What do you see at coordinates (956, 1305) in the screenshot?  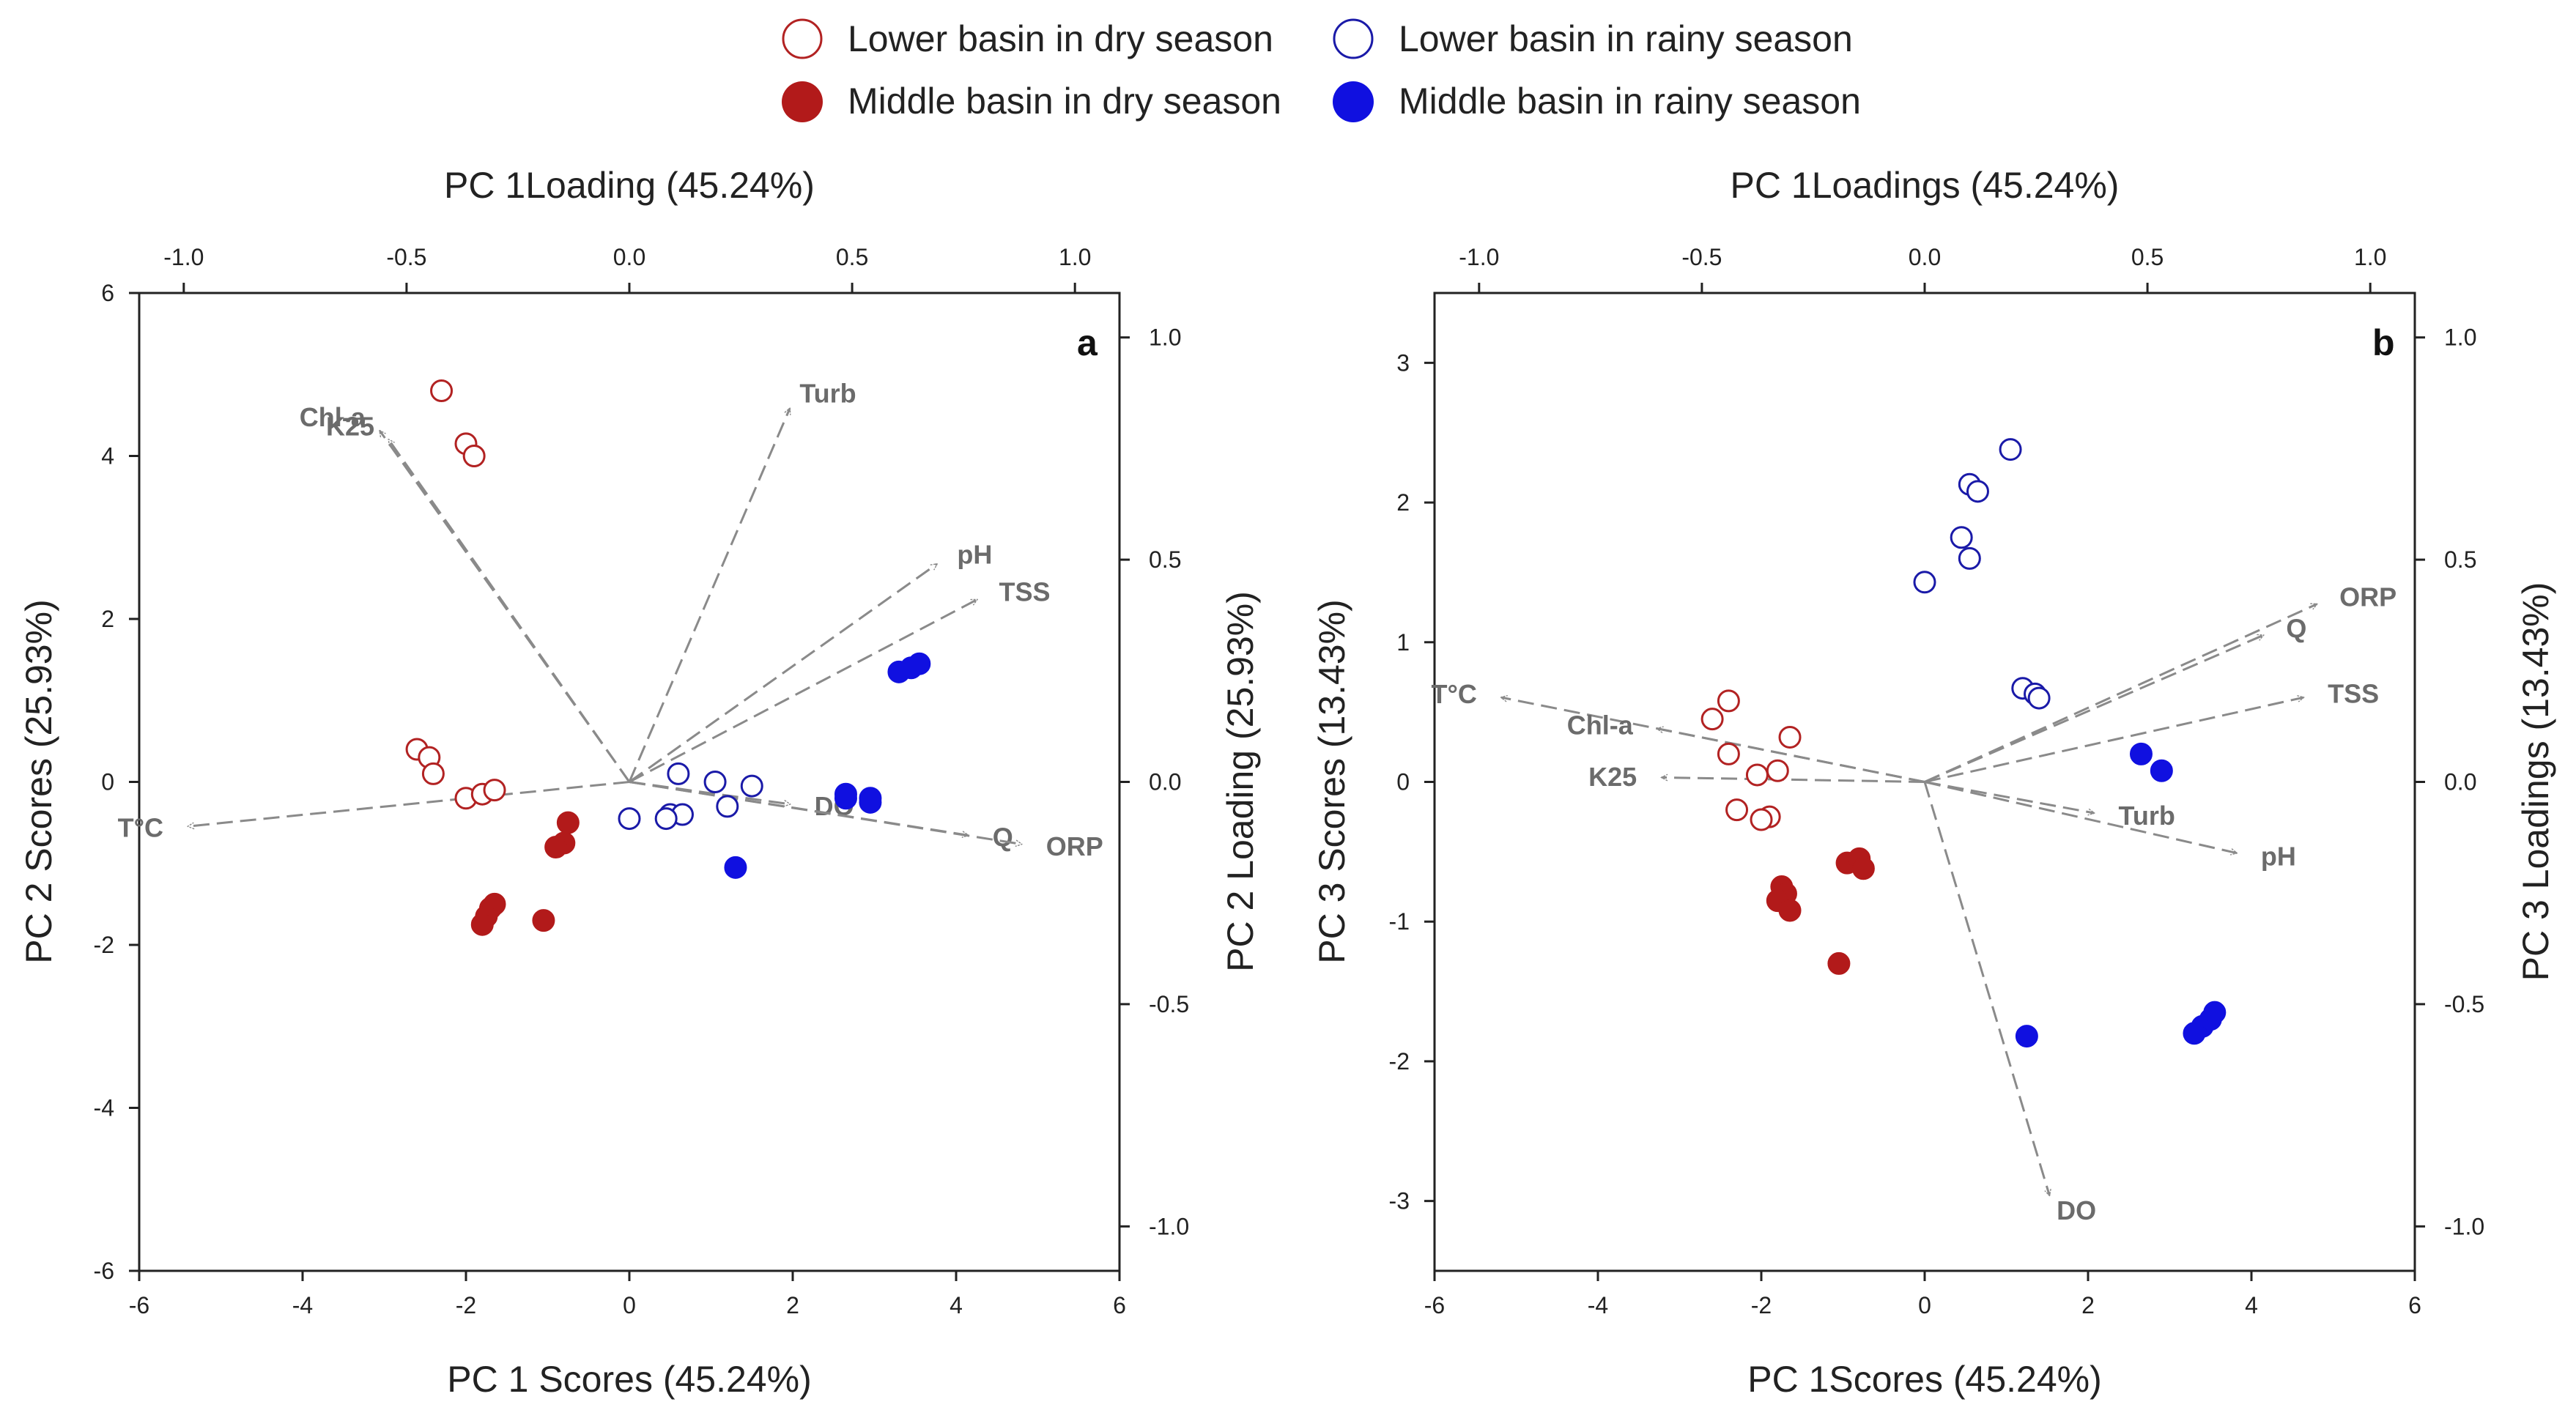 I see `panel-a-x-tick-label: 4` at bounding box center [956, 1305].